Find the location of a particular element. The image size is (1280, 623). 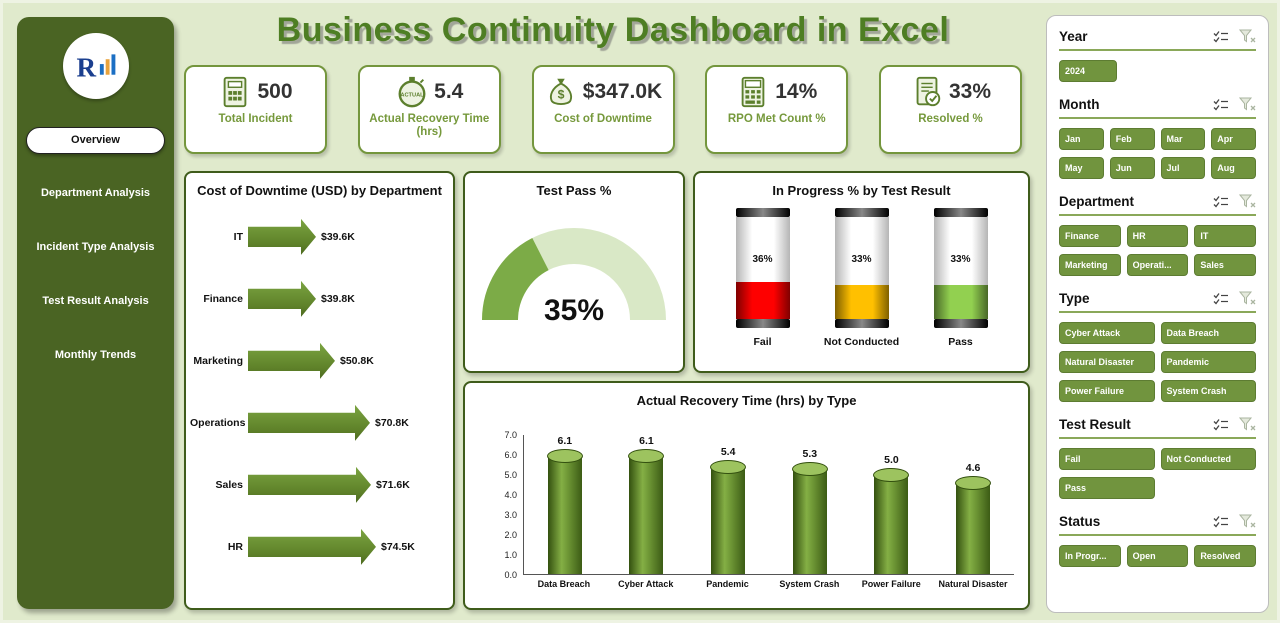

x-axis-label: Natural Disaster is located at coordinates (973, 584).